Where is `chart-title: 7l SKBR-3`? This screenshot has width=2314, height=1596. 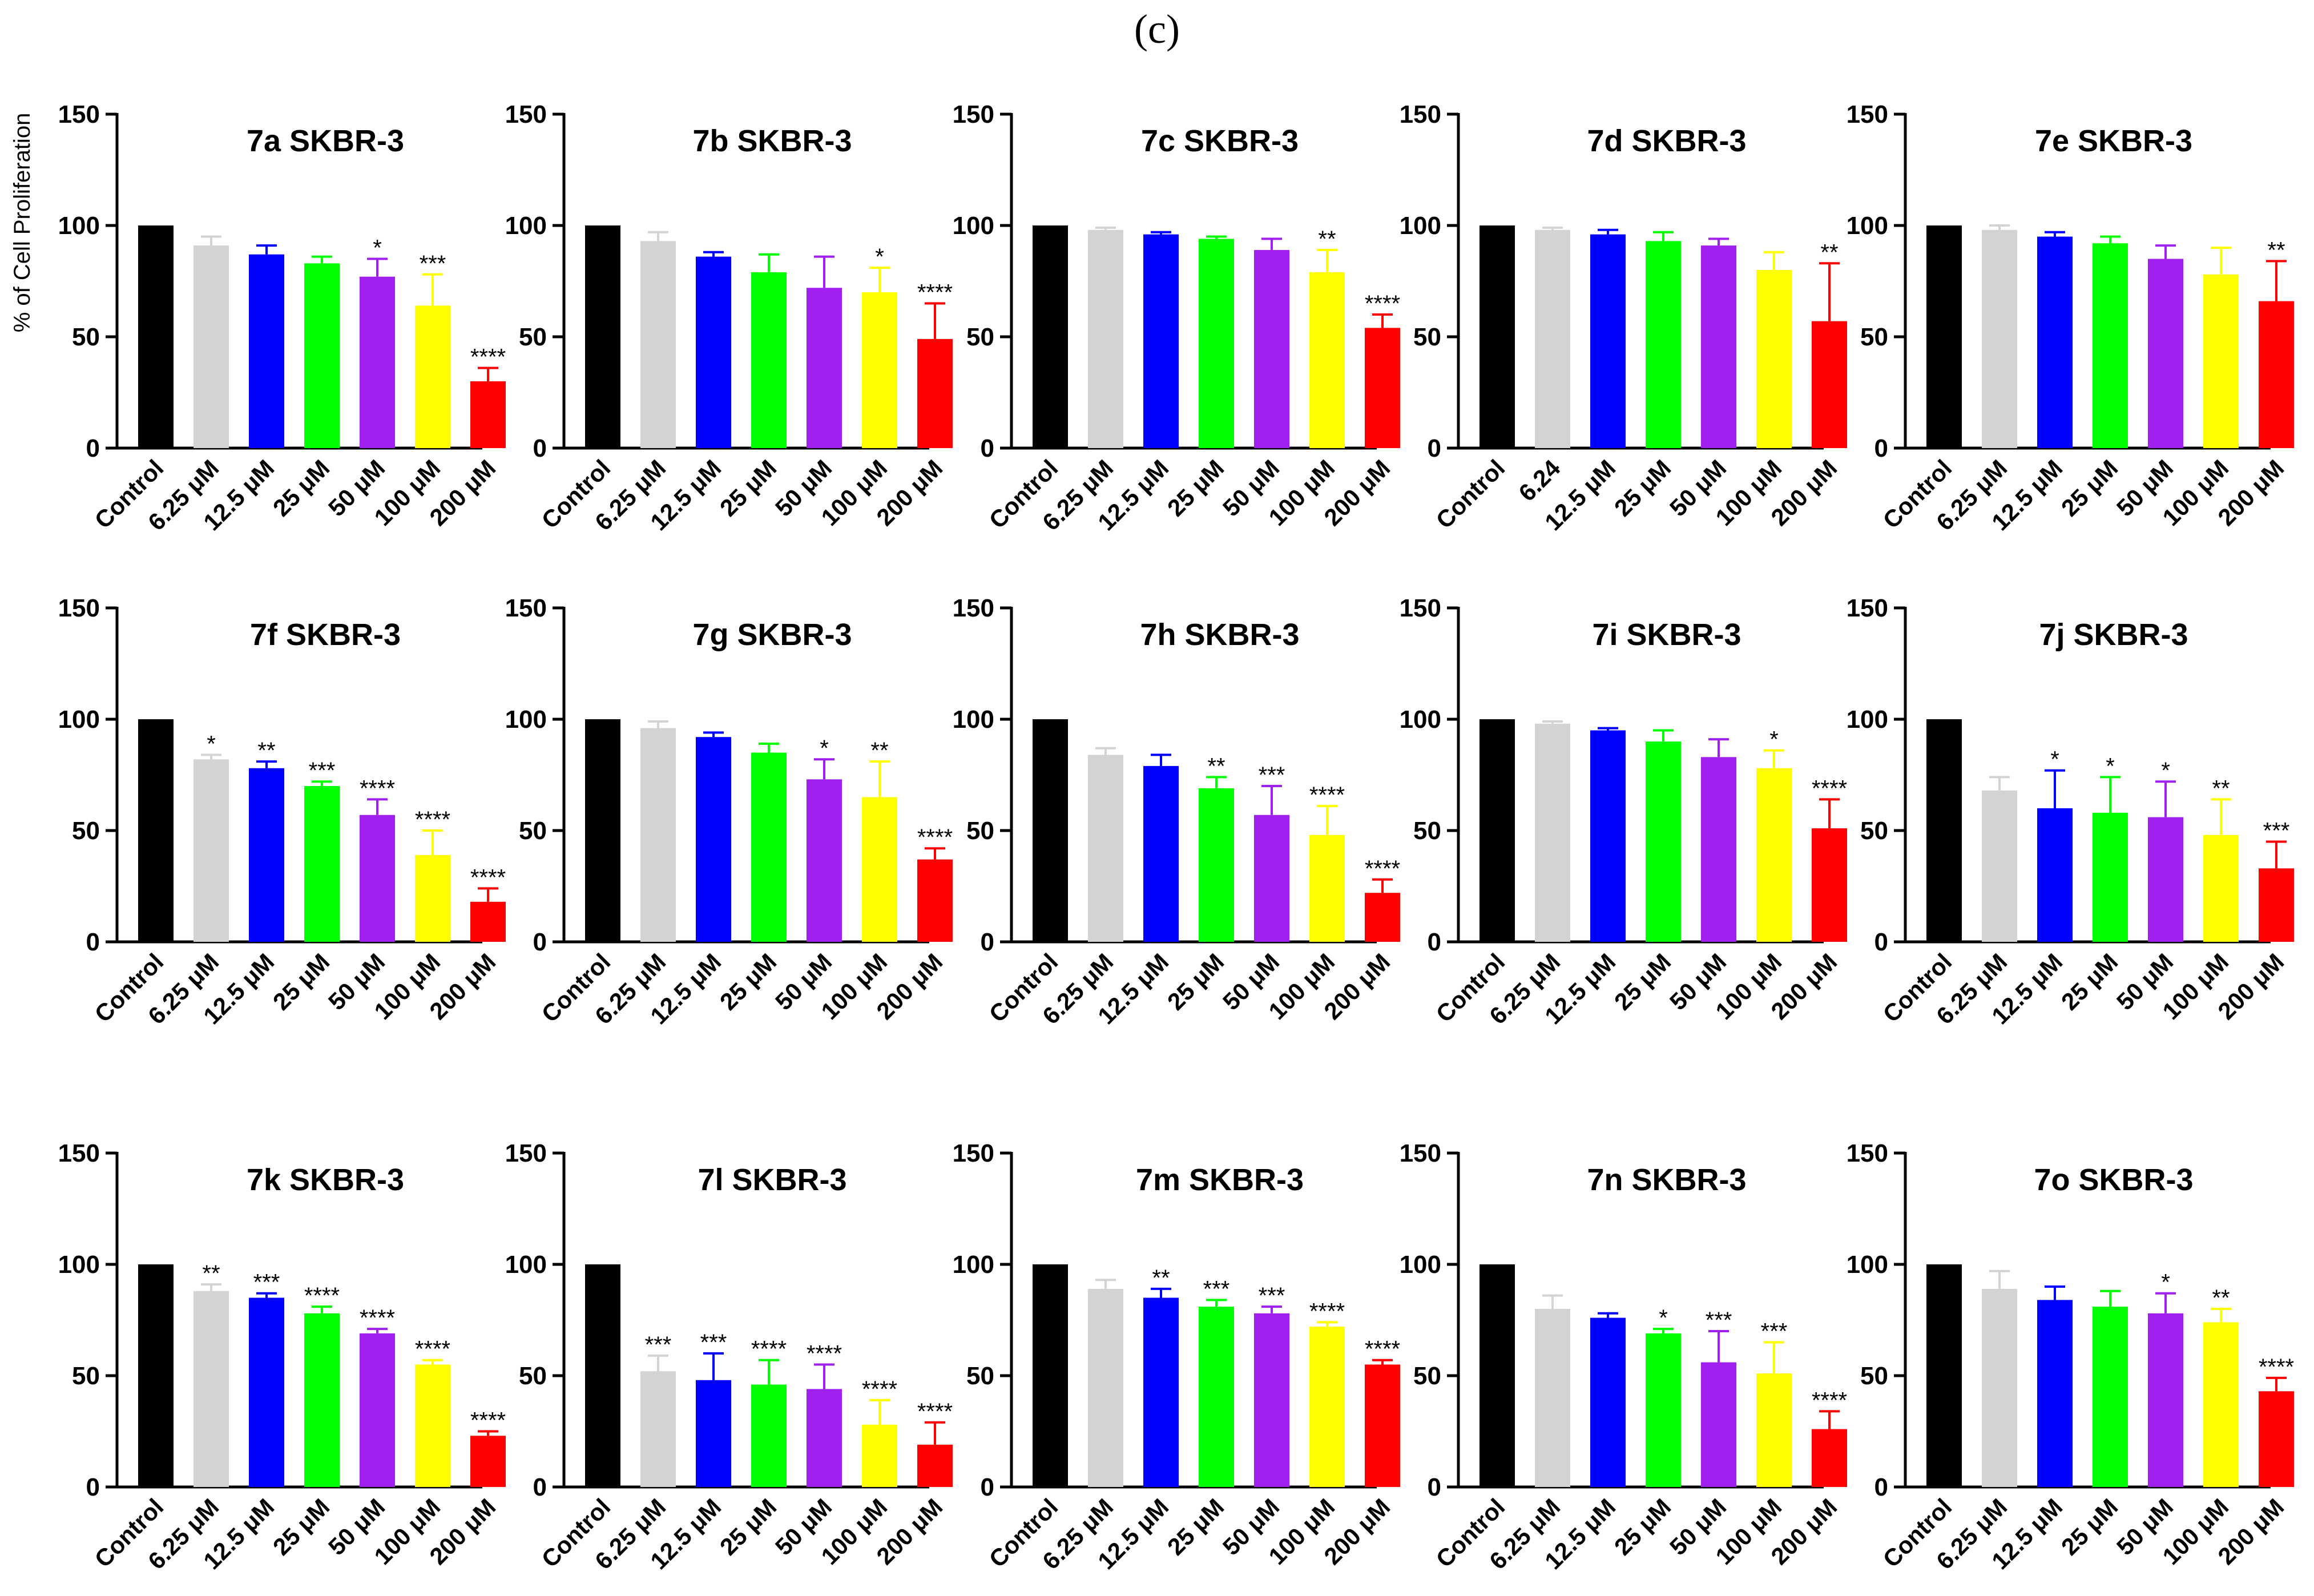 chart-title: 7l SKBR-3 is located at coordinates (772, 1180).